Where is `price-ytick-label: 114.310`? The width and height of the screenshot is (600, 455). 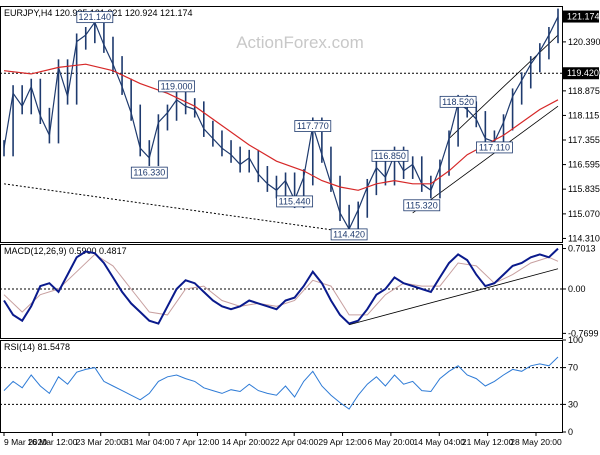 price-ytick-label: 114.310 is located at coordinates (584, 238).